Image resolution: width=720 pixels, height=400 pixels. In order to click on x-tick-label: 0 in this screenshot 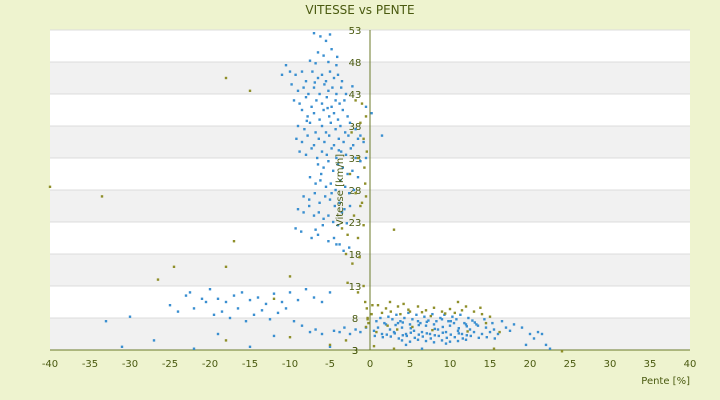, I will do `click(370, 364)`.